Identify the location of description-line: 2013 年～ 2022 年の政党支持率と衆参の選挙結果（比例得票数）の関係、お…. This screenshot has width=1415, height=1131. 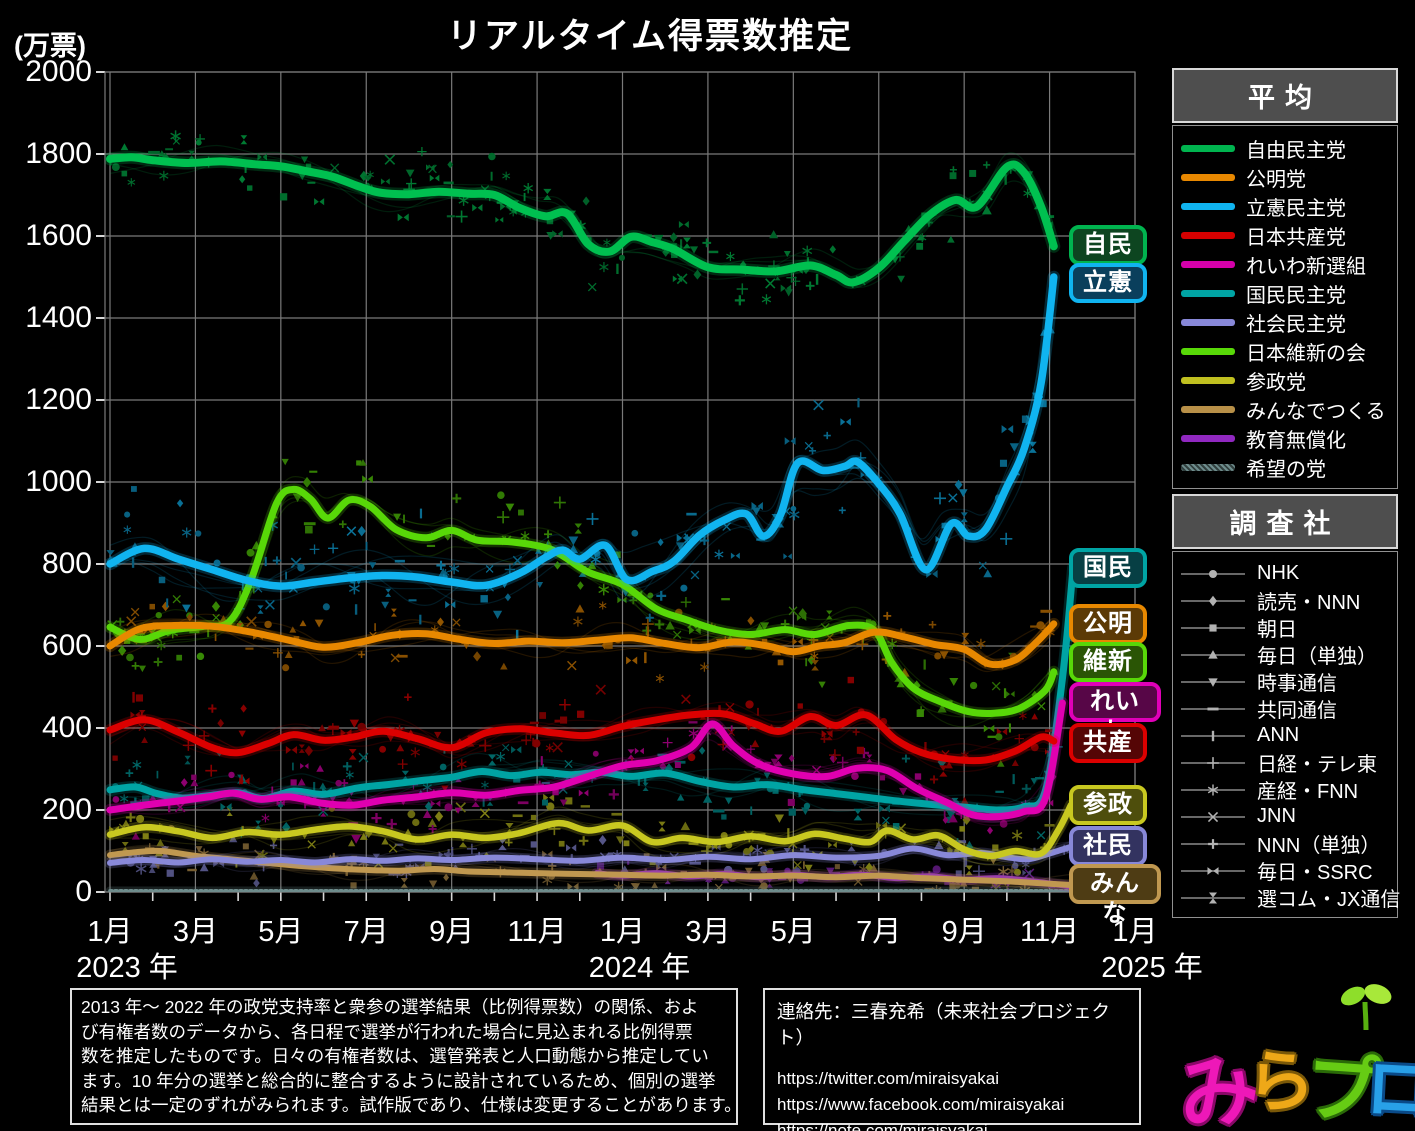
(390, 1007).